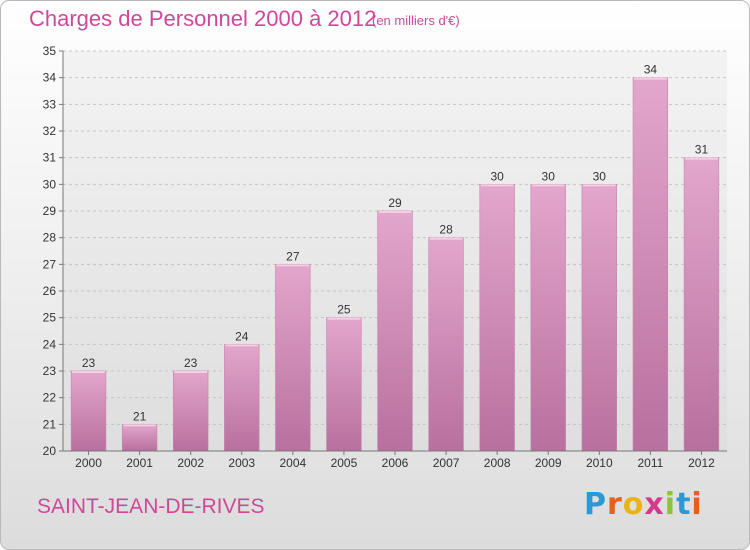 This screenshot has width=750, height=550. What do you see at coordinates (50, 104) in the screenshot?
I see `y-tick-label: 33` at bounding box center [50, 104].